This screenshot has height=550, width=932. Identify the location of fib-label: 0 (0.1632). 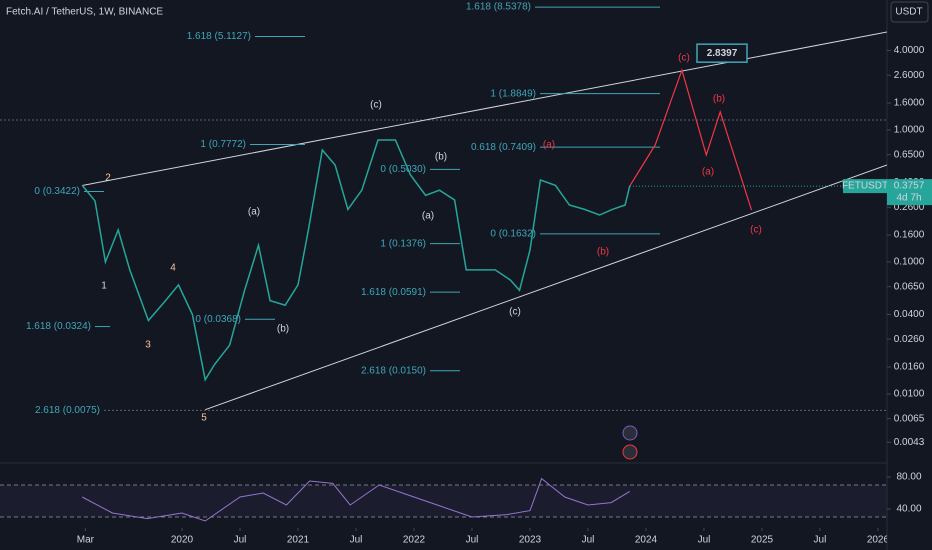
(513, 234).